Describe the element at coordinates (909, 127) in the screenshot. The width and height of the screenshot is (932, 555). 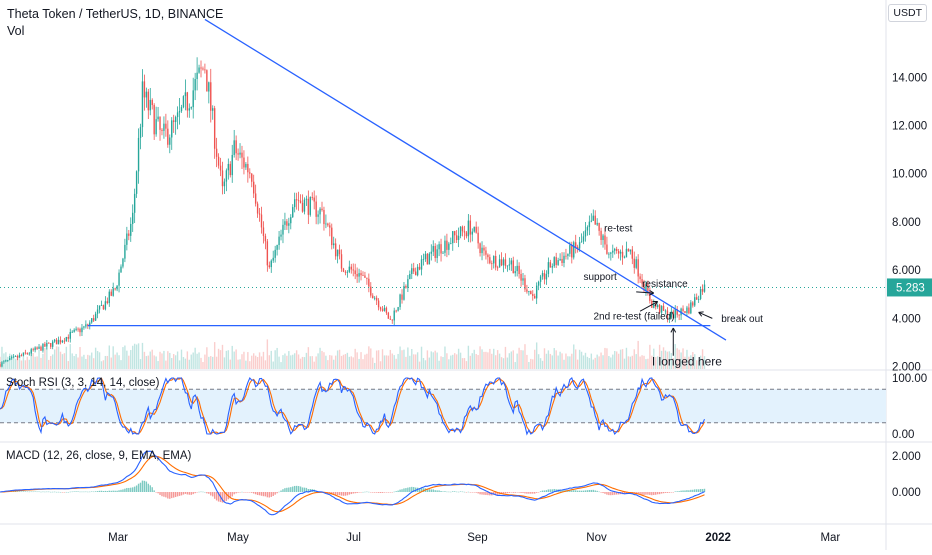
I see `price-tick-label: 12.000` at that location.